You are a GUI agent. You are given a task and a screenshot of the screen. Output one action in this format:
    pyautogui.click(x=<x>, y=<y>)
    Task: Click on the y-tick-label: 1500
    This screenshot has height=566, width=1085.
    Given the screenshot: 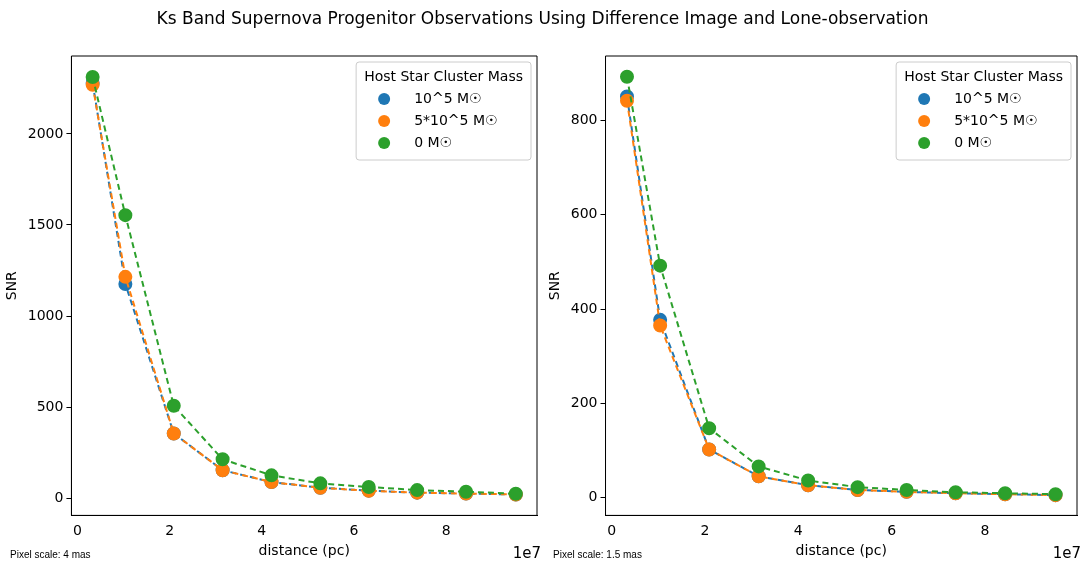 What is the action you would take?
    pyautogui.click(x=45, y=223)
    